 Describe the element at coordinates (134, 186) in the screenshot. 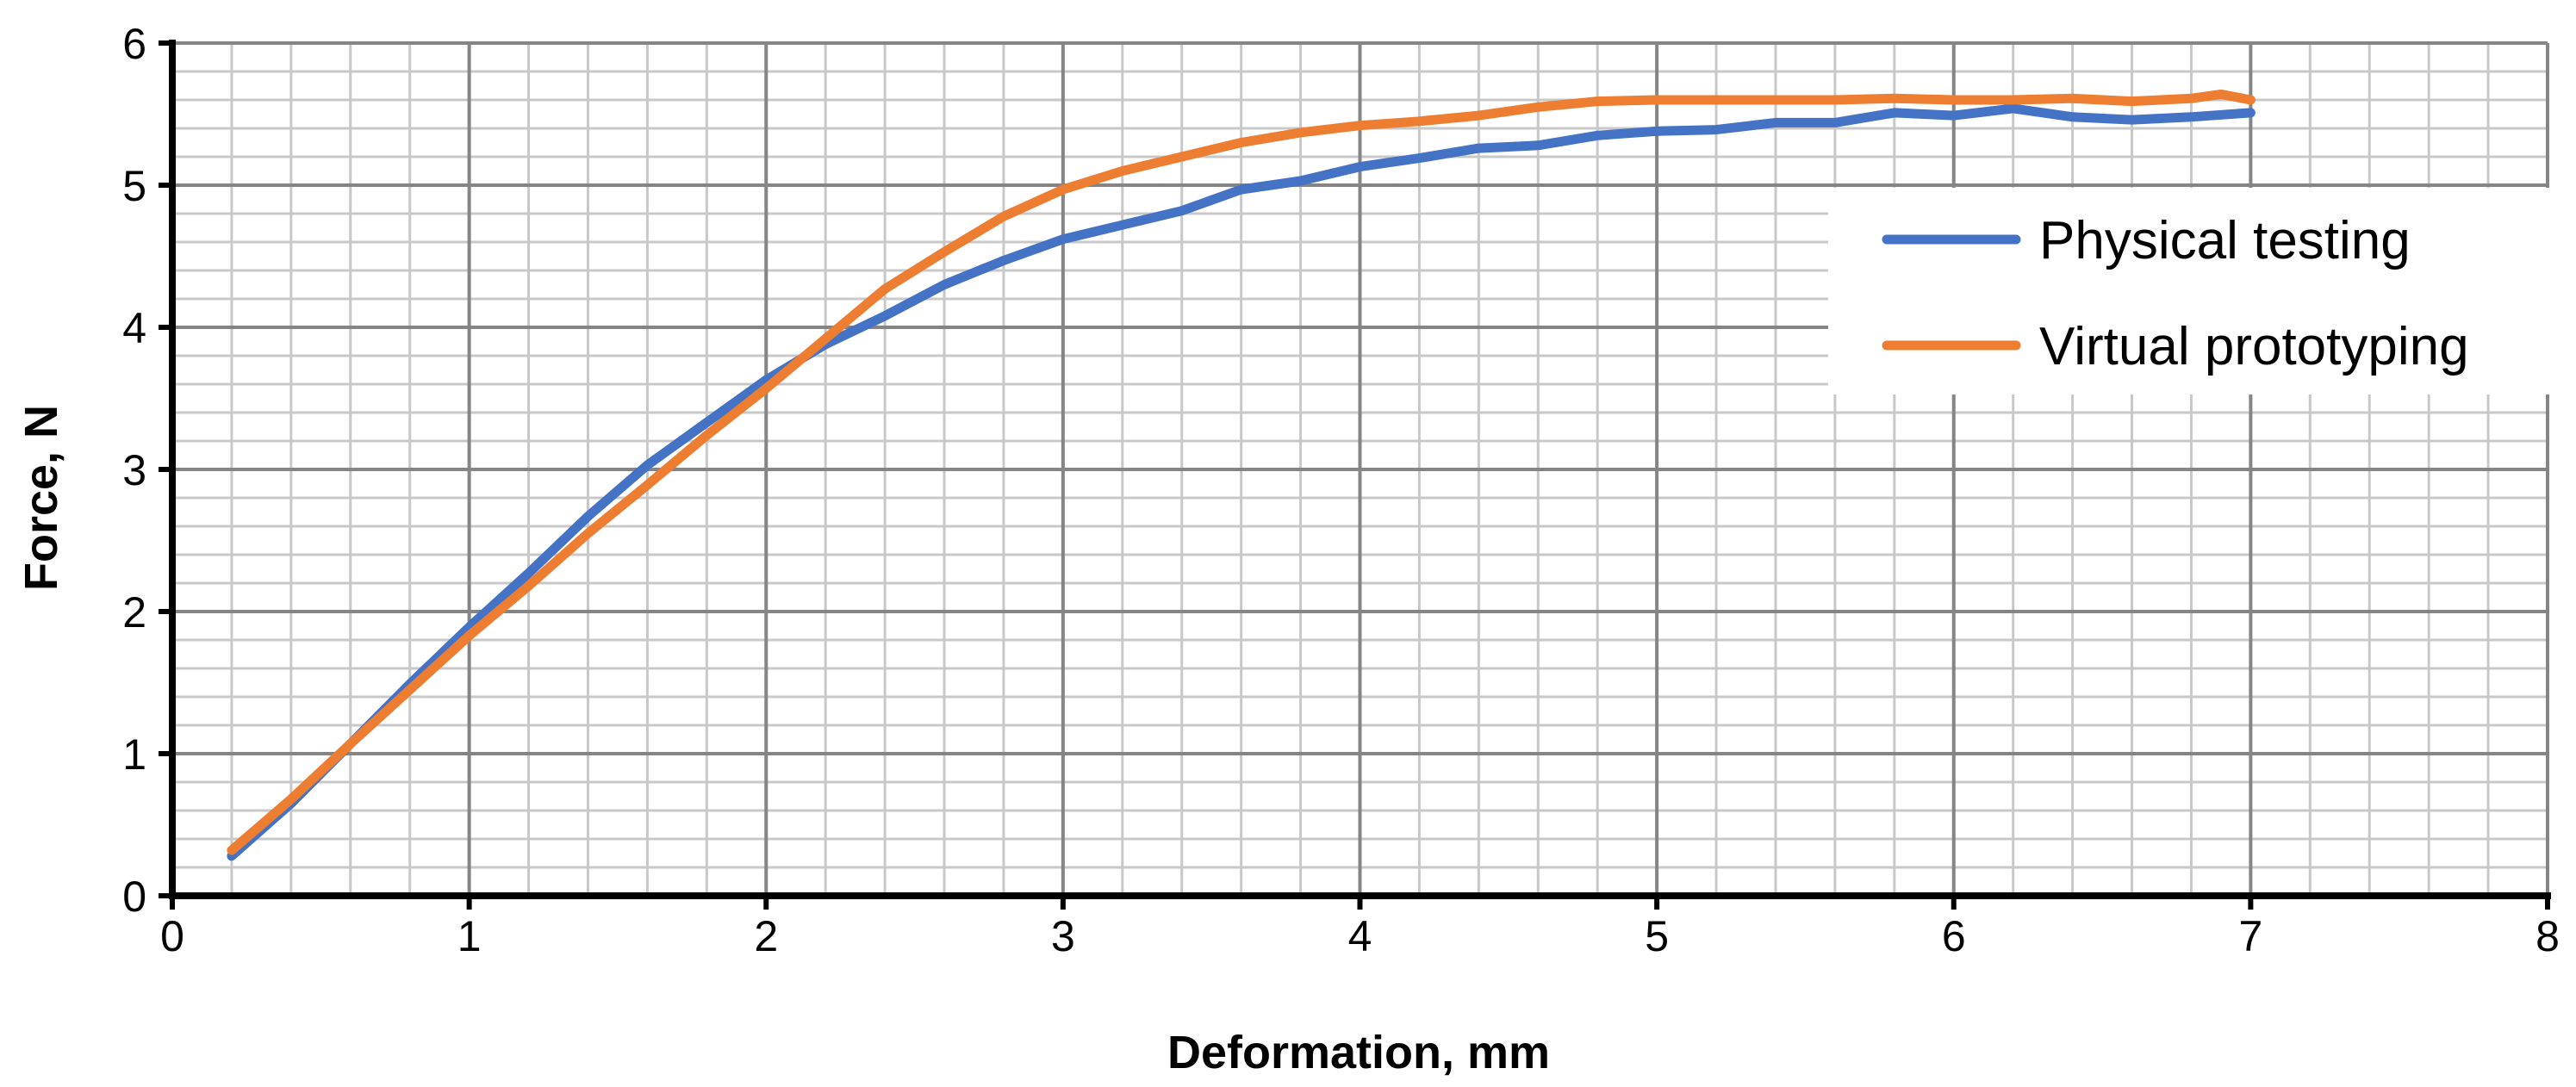

I see `y-tick-label: 5` at that location.